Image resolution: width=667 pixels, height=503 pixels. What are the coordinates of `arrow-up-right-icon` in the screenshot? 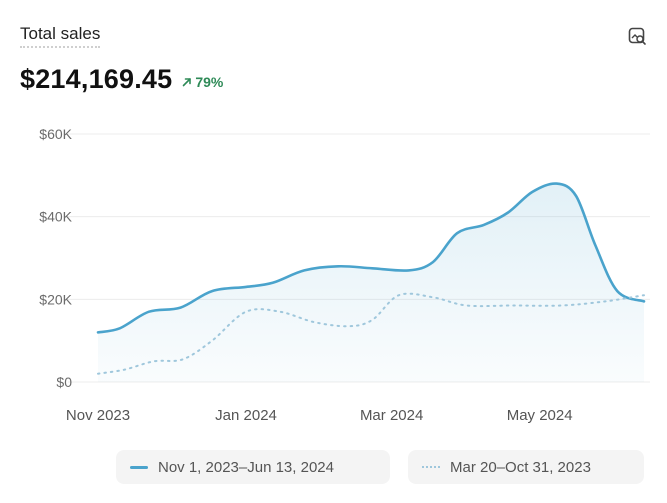 It's located at (187, 81).